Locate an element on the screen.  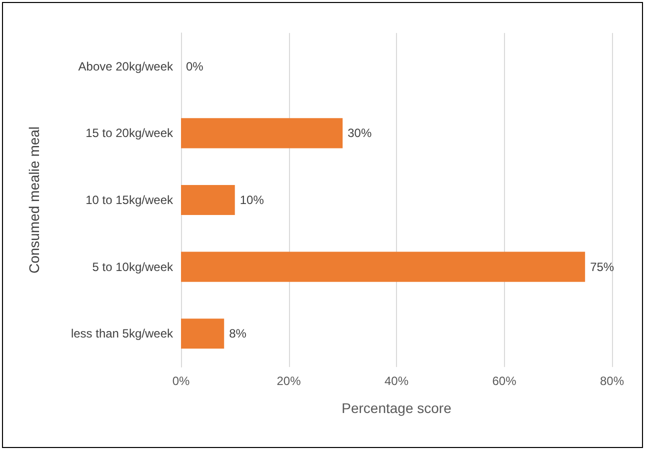
x-axis-title: Percentage score is located at coordinates (397, 408).